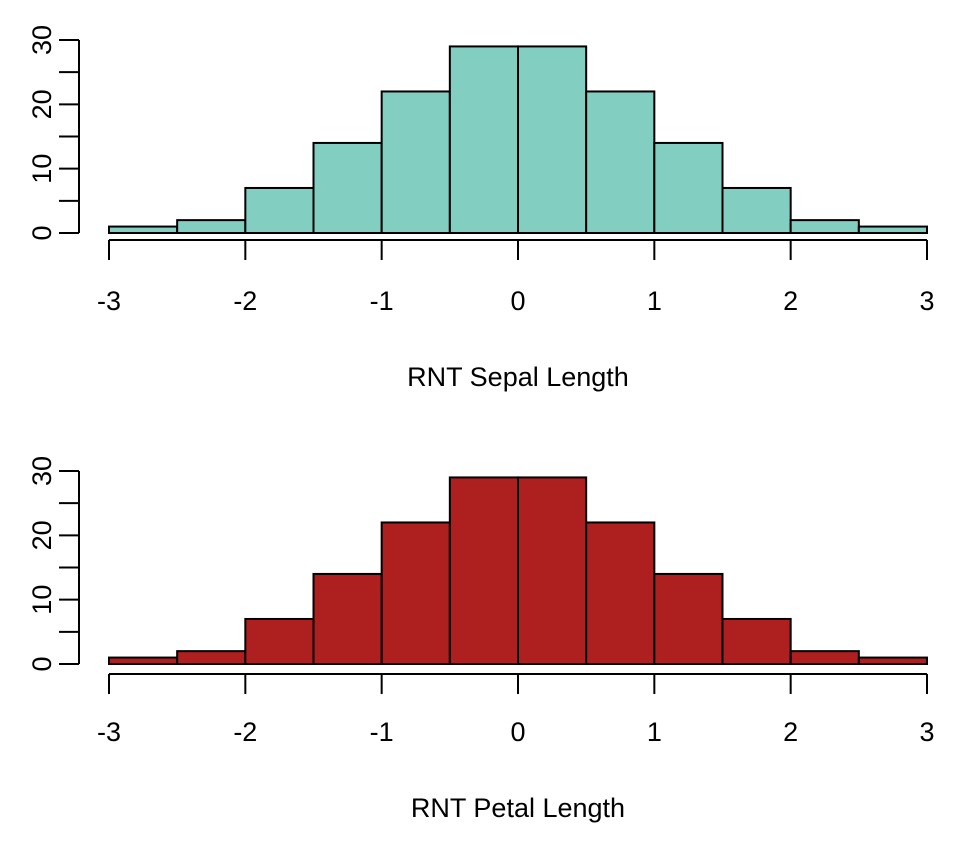 This screenshot has width=960, height=864. Describe the element at coordinates (518, 377) in the screenshot. I see `x-axis-title: RNT Sepal Length` at that location.